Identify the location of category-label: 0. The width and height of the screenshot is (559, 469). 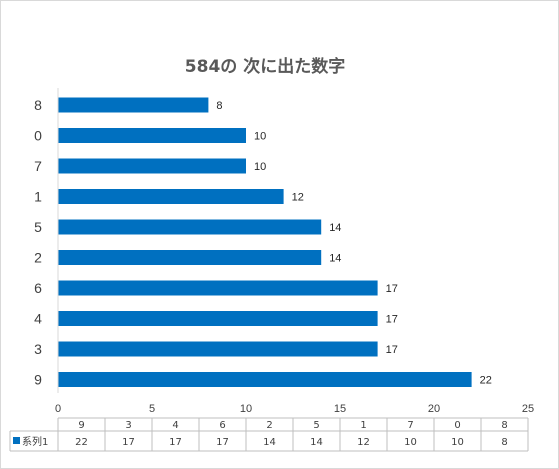
(38, 136).